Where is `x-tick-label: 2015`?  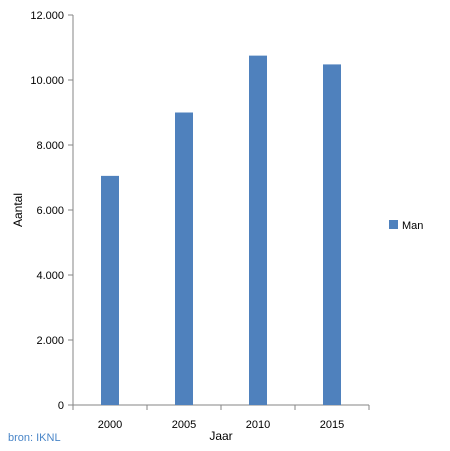 x-tick-label: 2015 is located at coordinates (332, 425).